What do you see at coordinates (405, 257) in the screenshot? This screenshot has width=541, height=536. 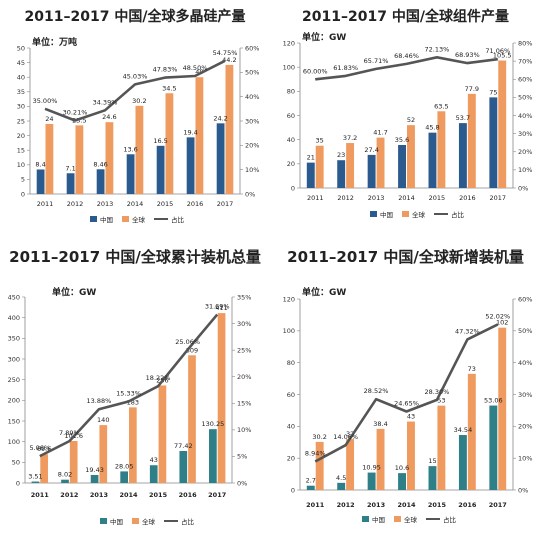 I see `chart-title: 2011–2017 中国/全球新增装机量` at bounding box center [405, 257].